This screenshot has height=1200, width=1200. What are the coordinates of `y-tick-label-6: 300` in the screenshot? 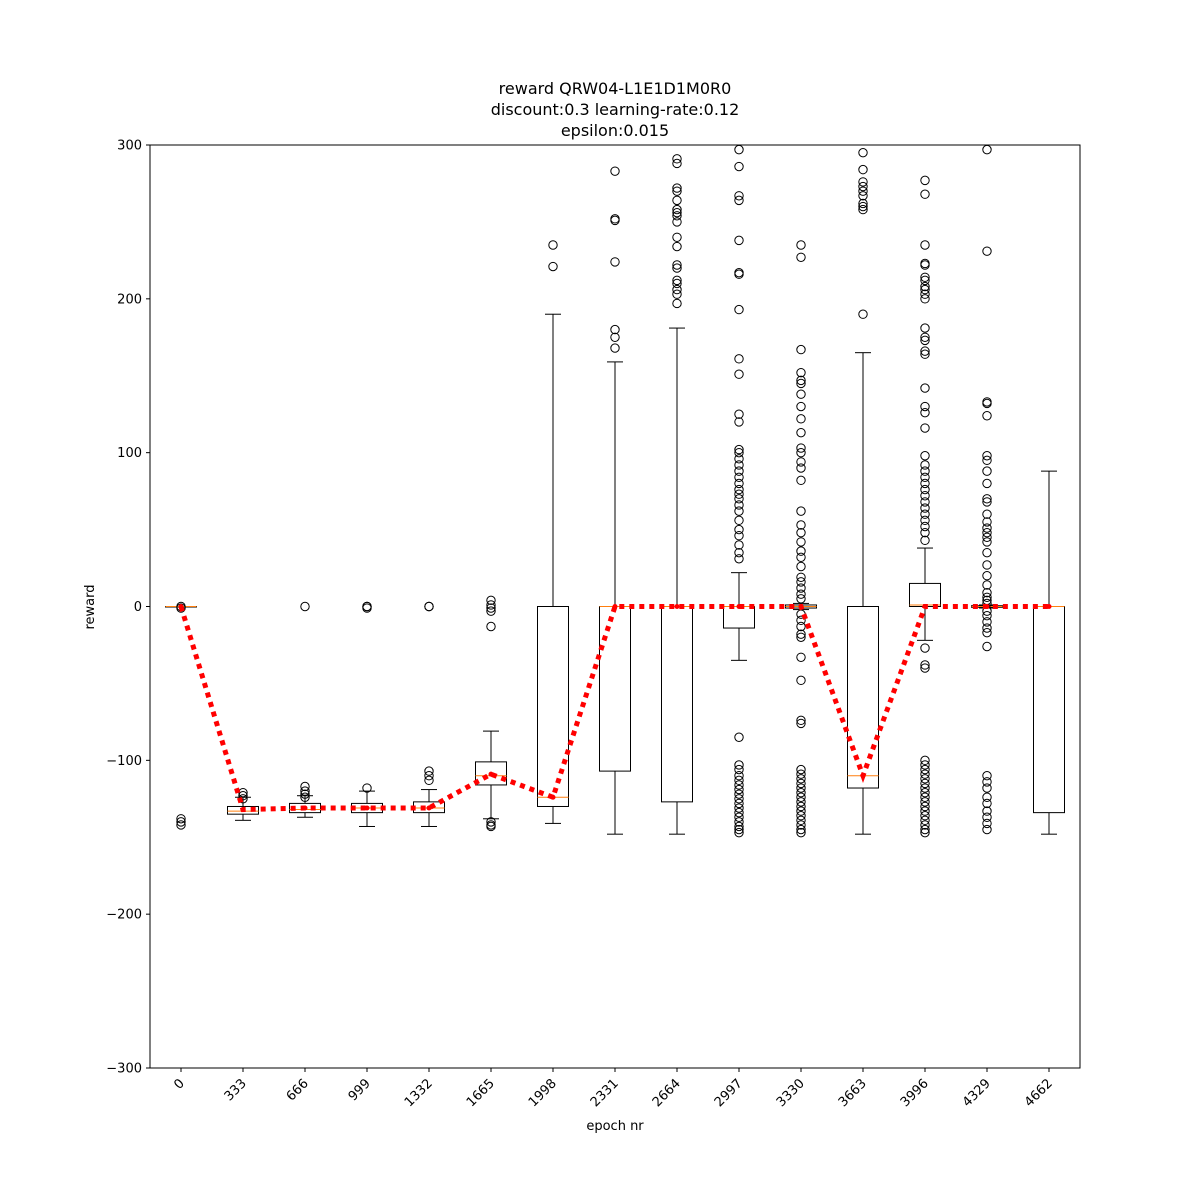 It's located at (129, 146).